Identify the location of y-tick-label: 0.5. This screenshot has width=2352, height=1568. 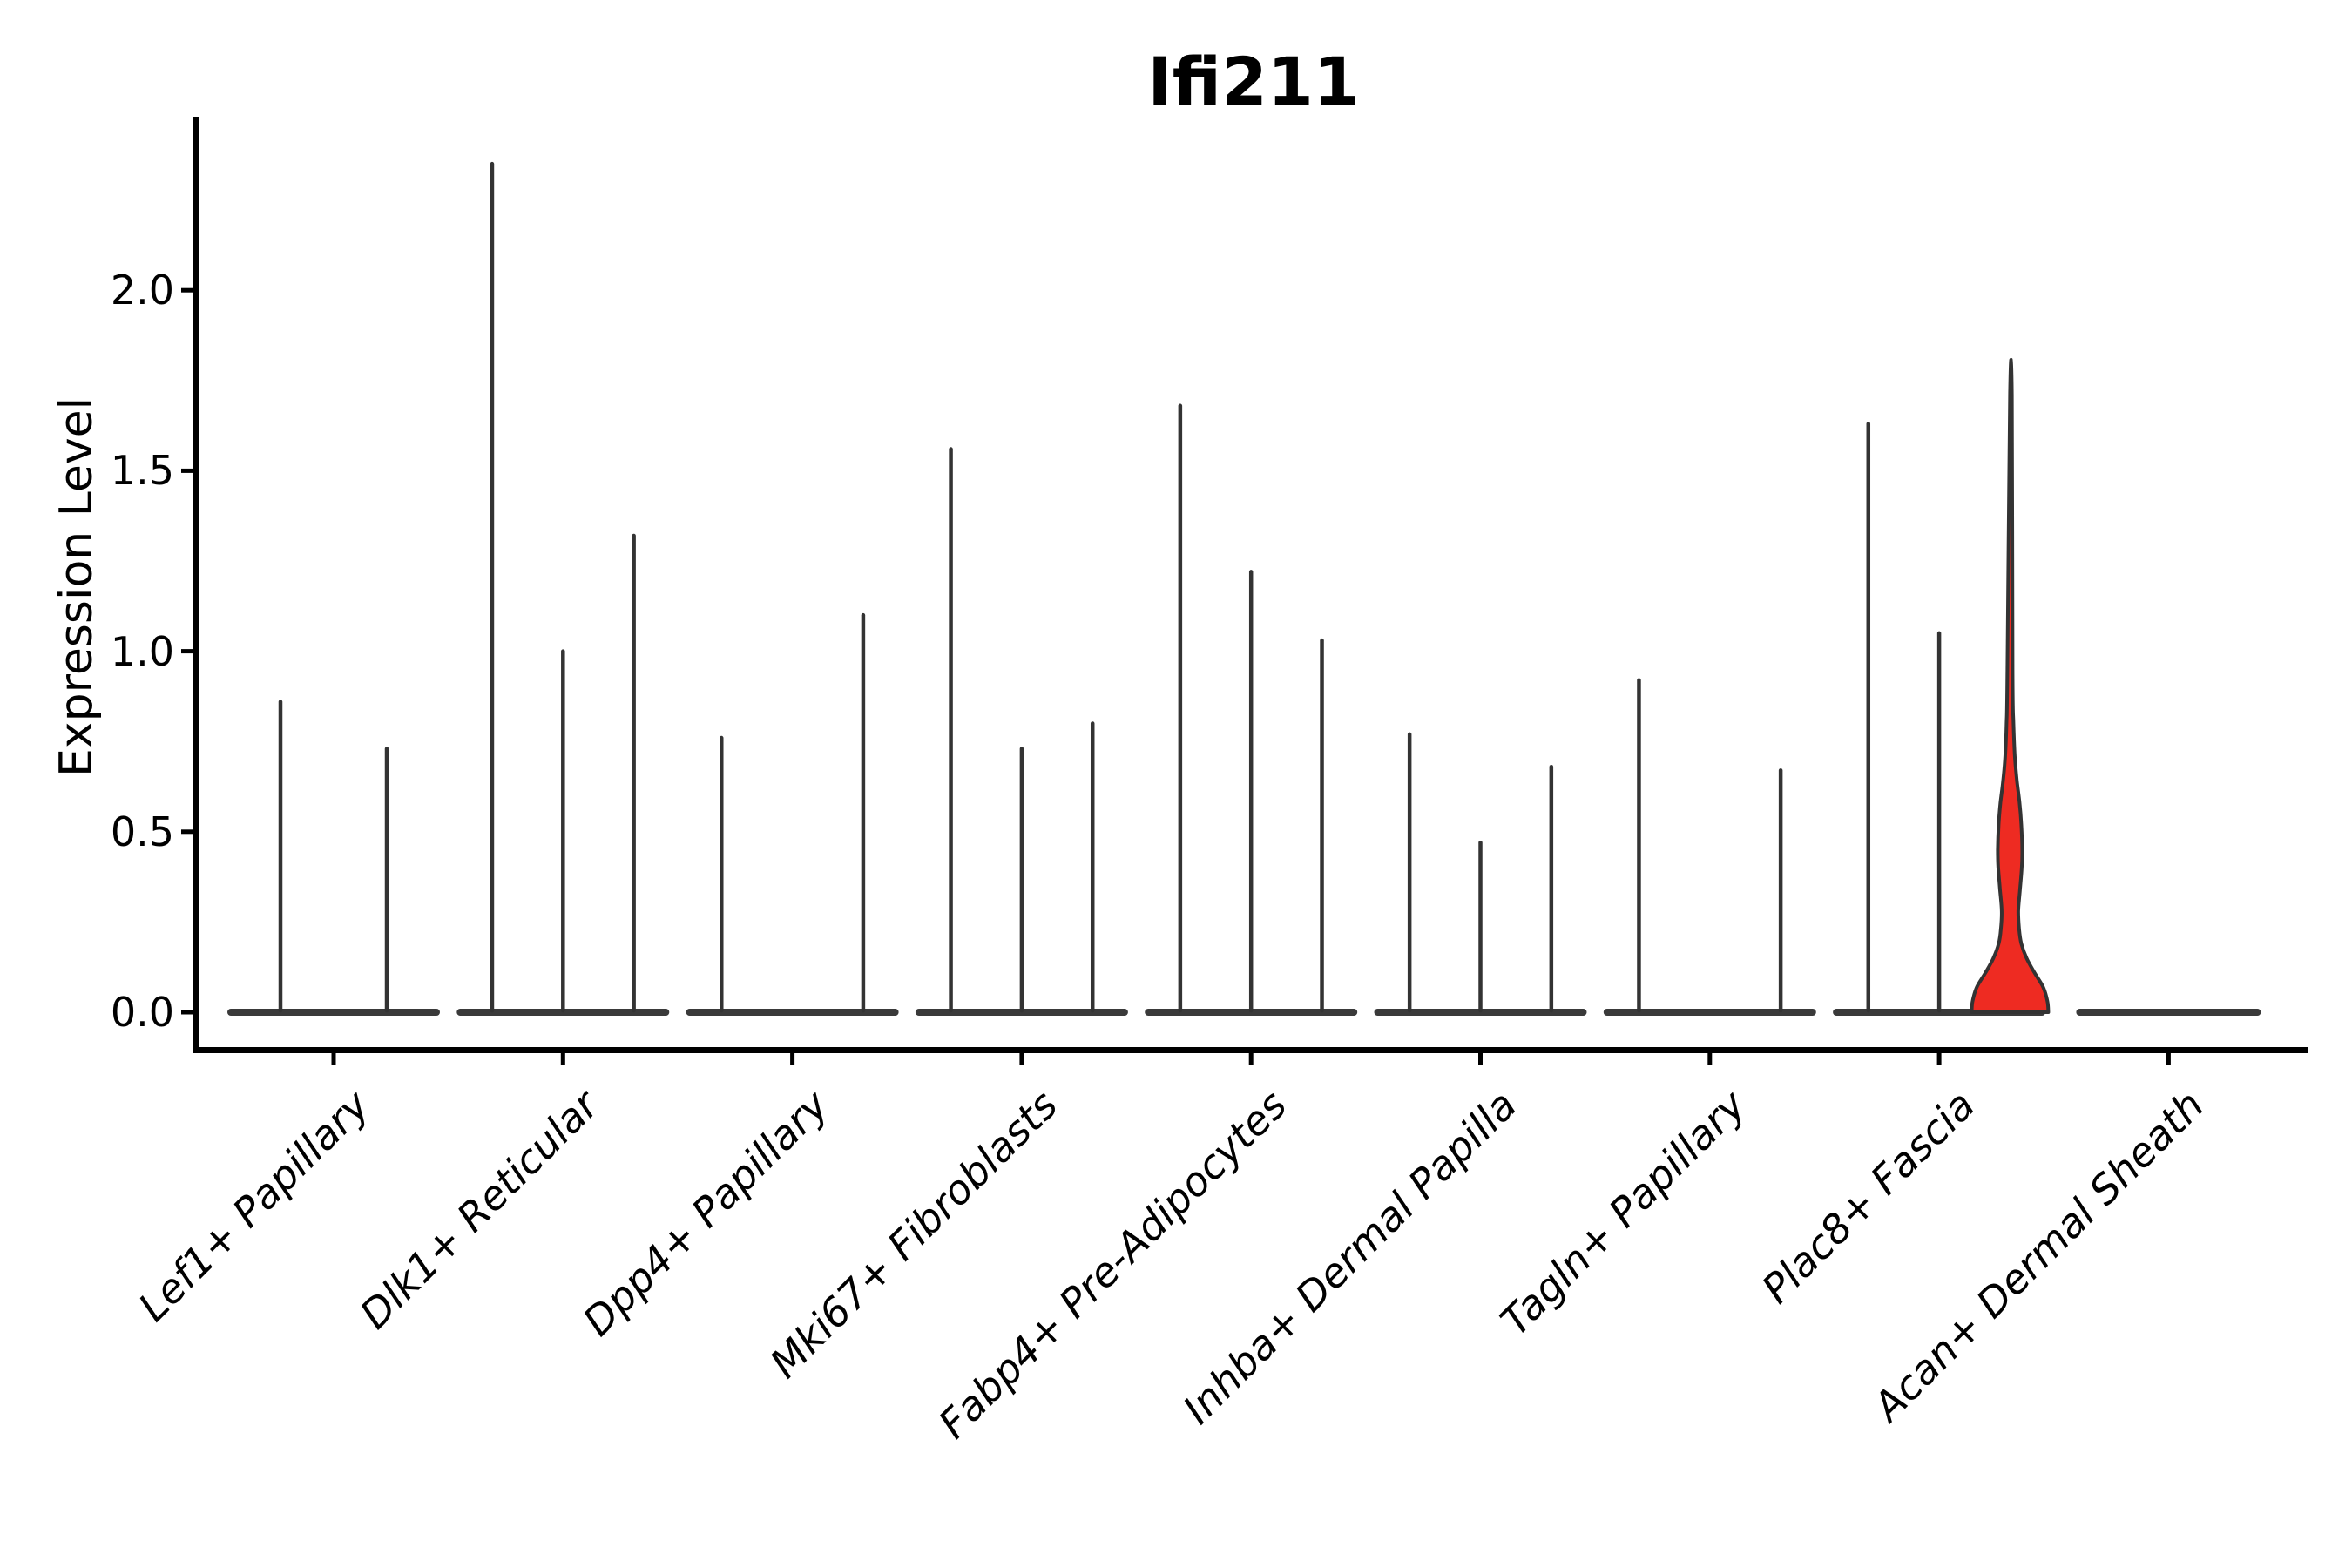
(142, 831).